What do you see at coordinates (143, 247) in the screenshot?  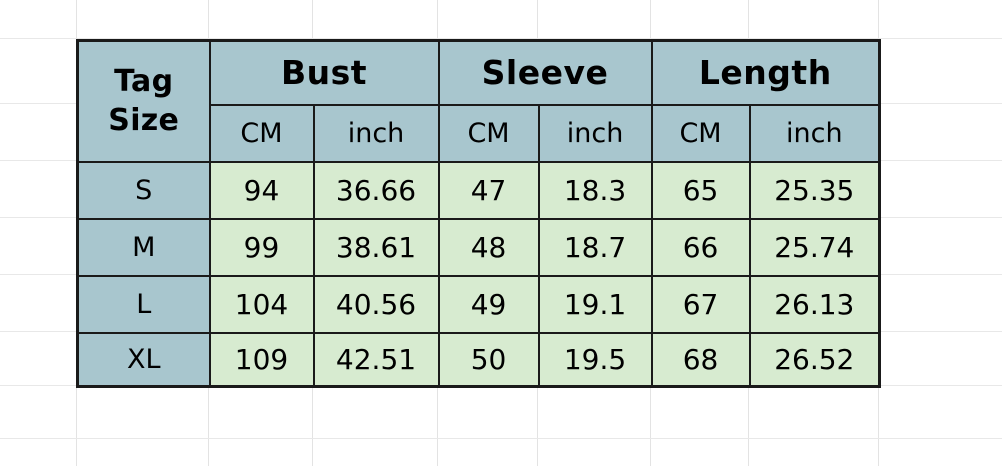 I see `cell-size: M` at bounding box center [143, 247].